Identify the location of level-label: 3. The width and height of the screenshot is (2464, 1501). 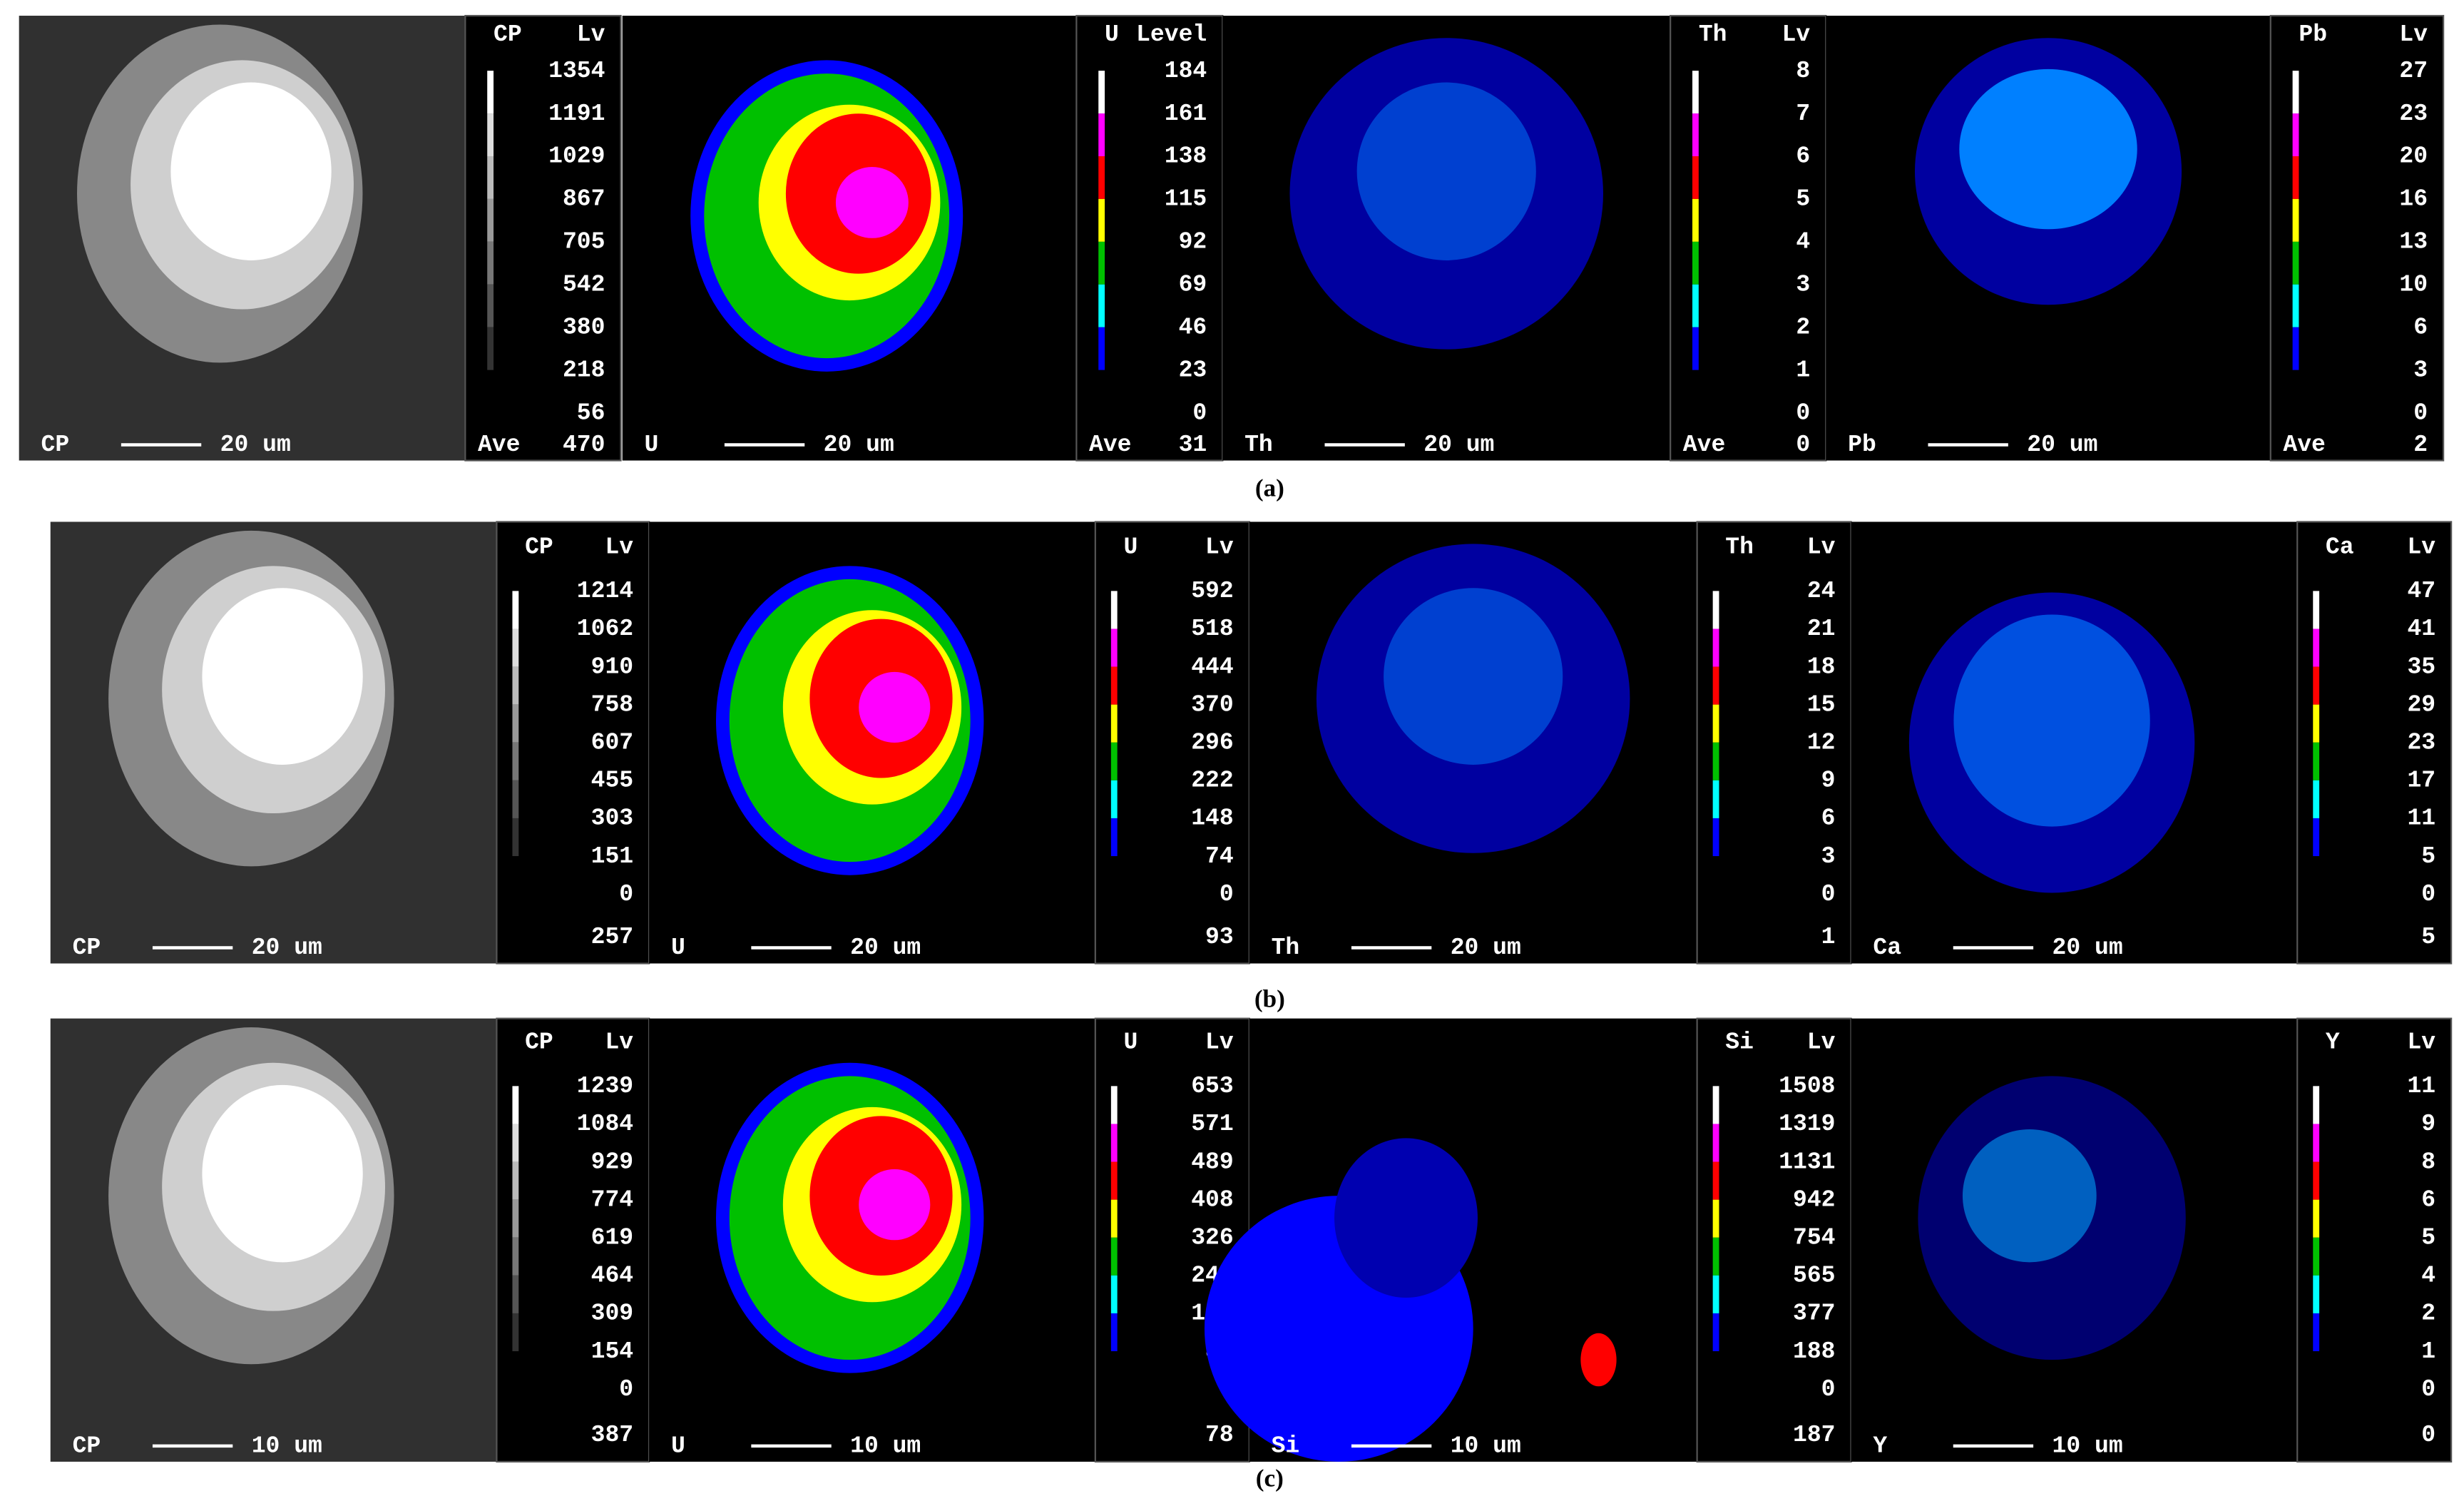
(1828, 856).